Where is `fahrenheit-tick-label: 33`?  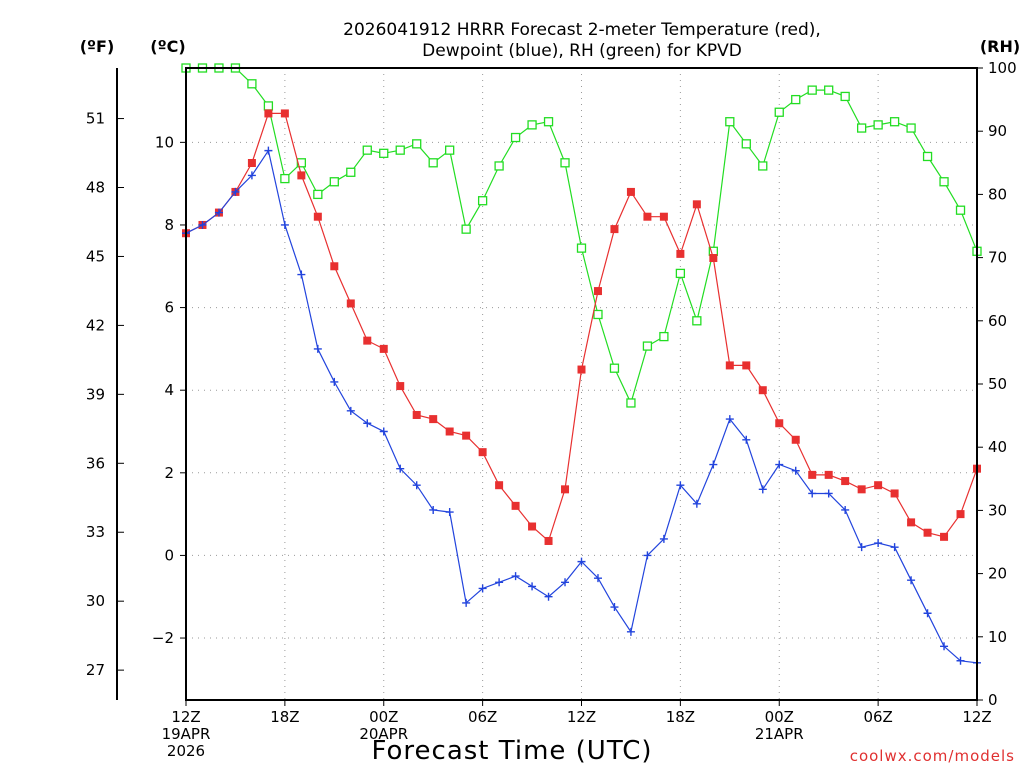 fahrenheit-tick-label: 33 is located at coordinates (95, 532).